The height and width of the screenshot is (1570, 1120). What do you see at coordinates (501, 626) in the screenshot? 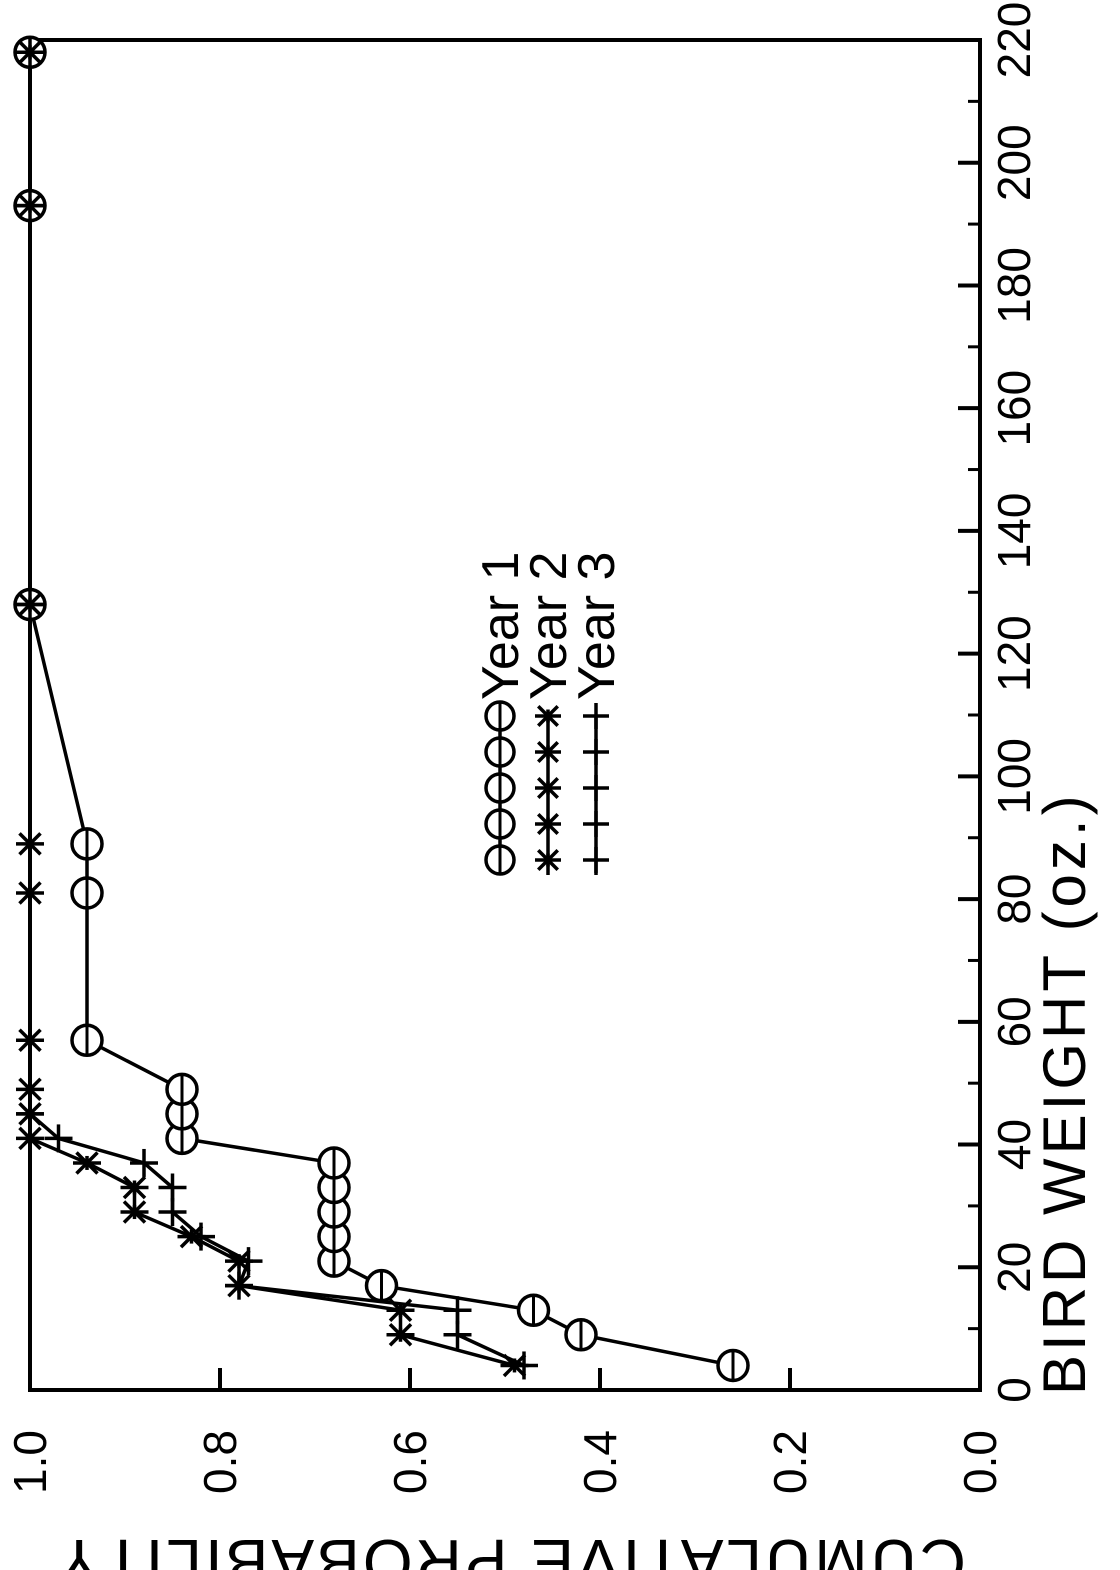
I see `legend-label: Year 1` at bounding box center [501, 626].